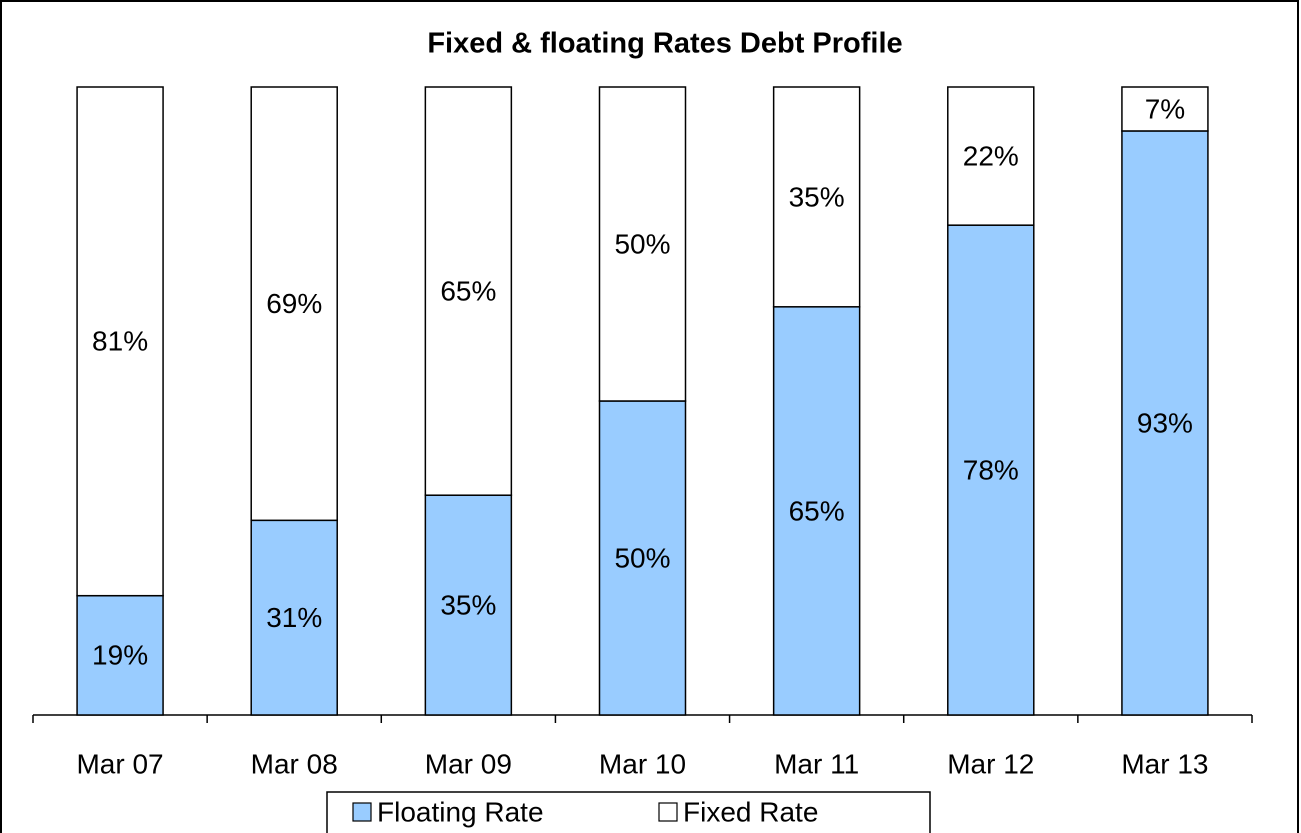 The width and height of the screenshot is (1301, 833). I want to click on data-label: 22%, so click(991, 155).